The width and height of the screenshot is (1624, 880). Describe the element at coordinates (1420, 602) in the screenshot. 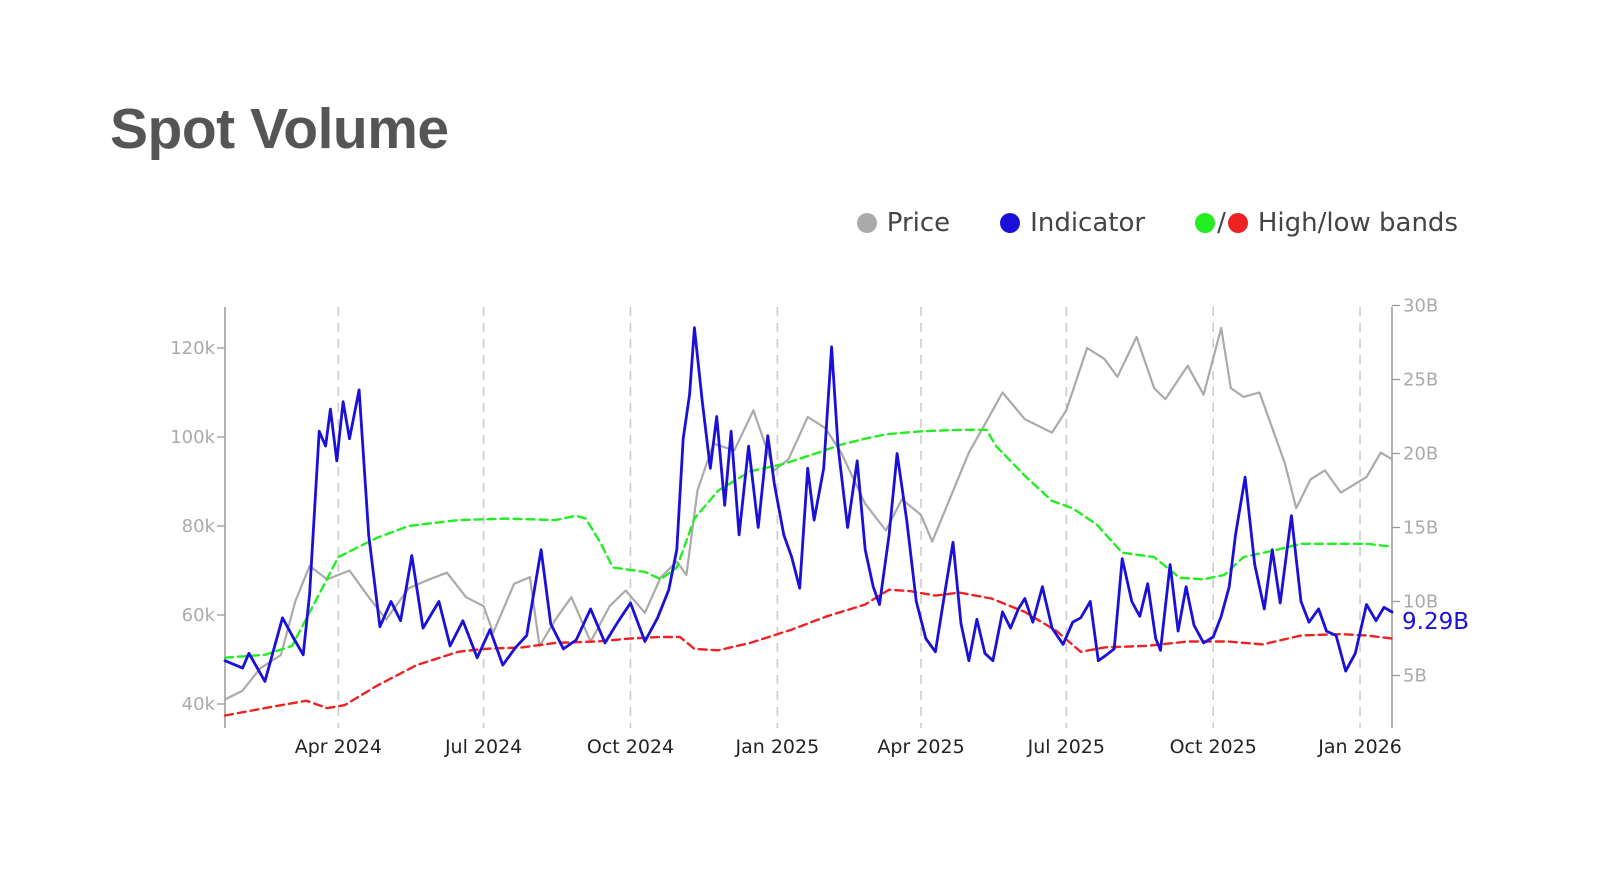

I see `right-tick-label: 10B` at that location.